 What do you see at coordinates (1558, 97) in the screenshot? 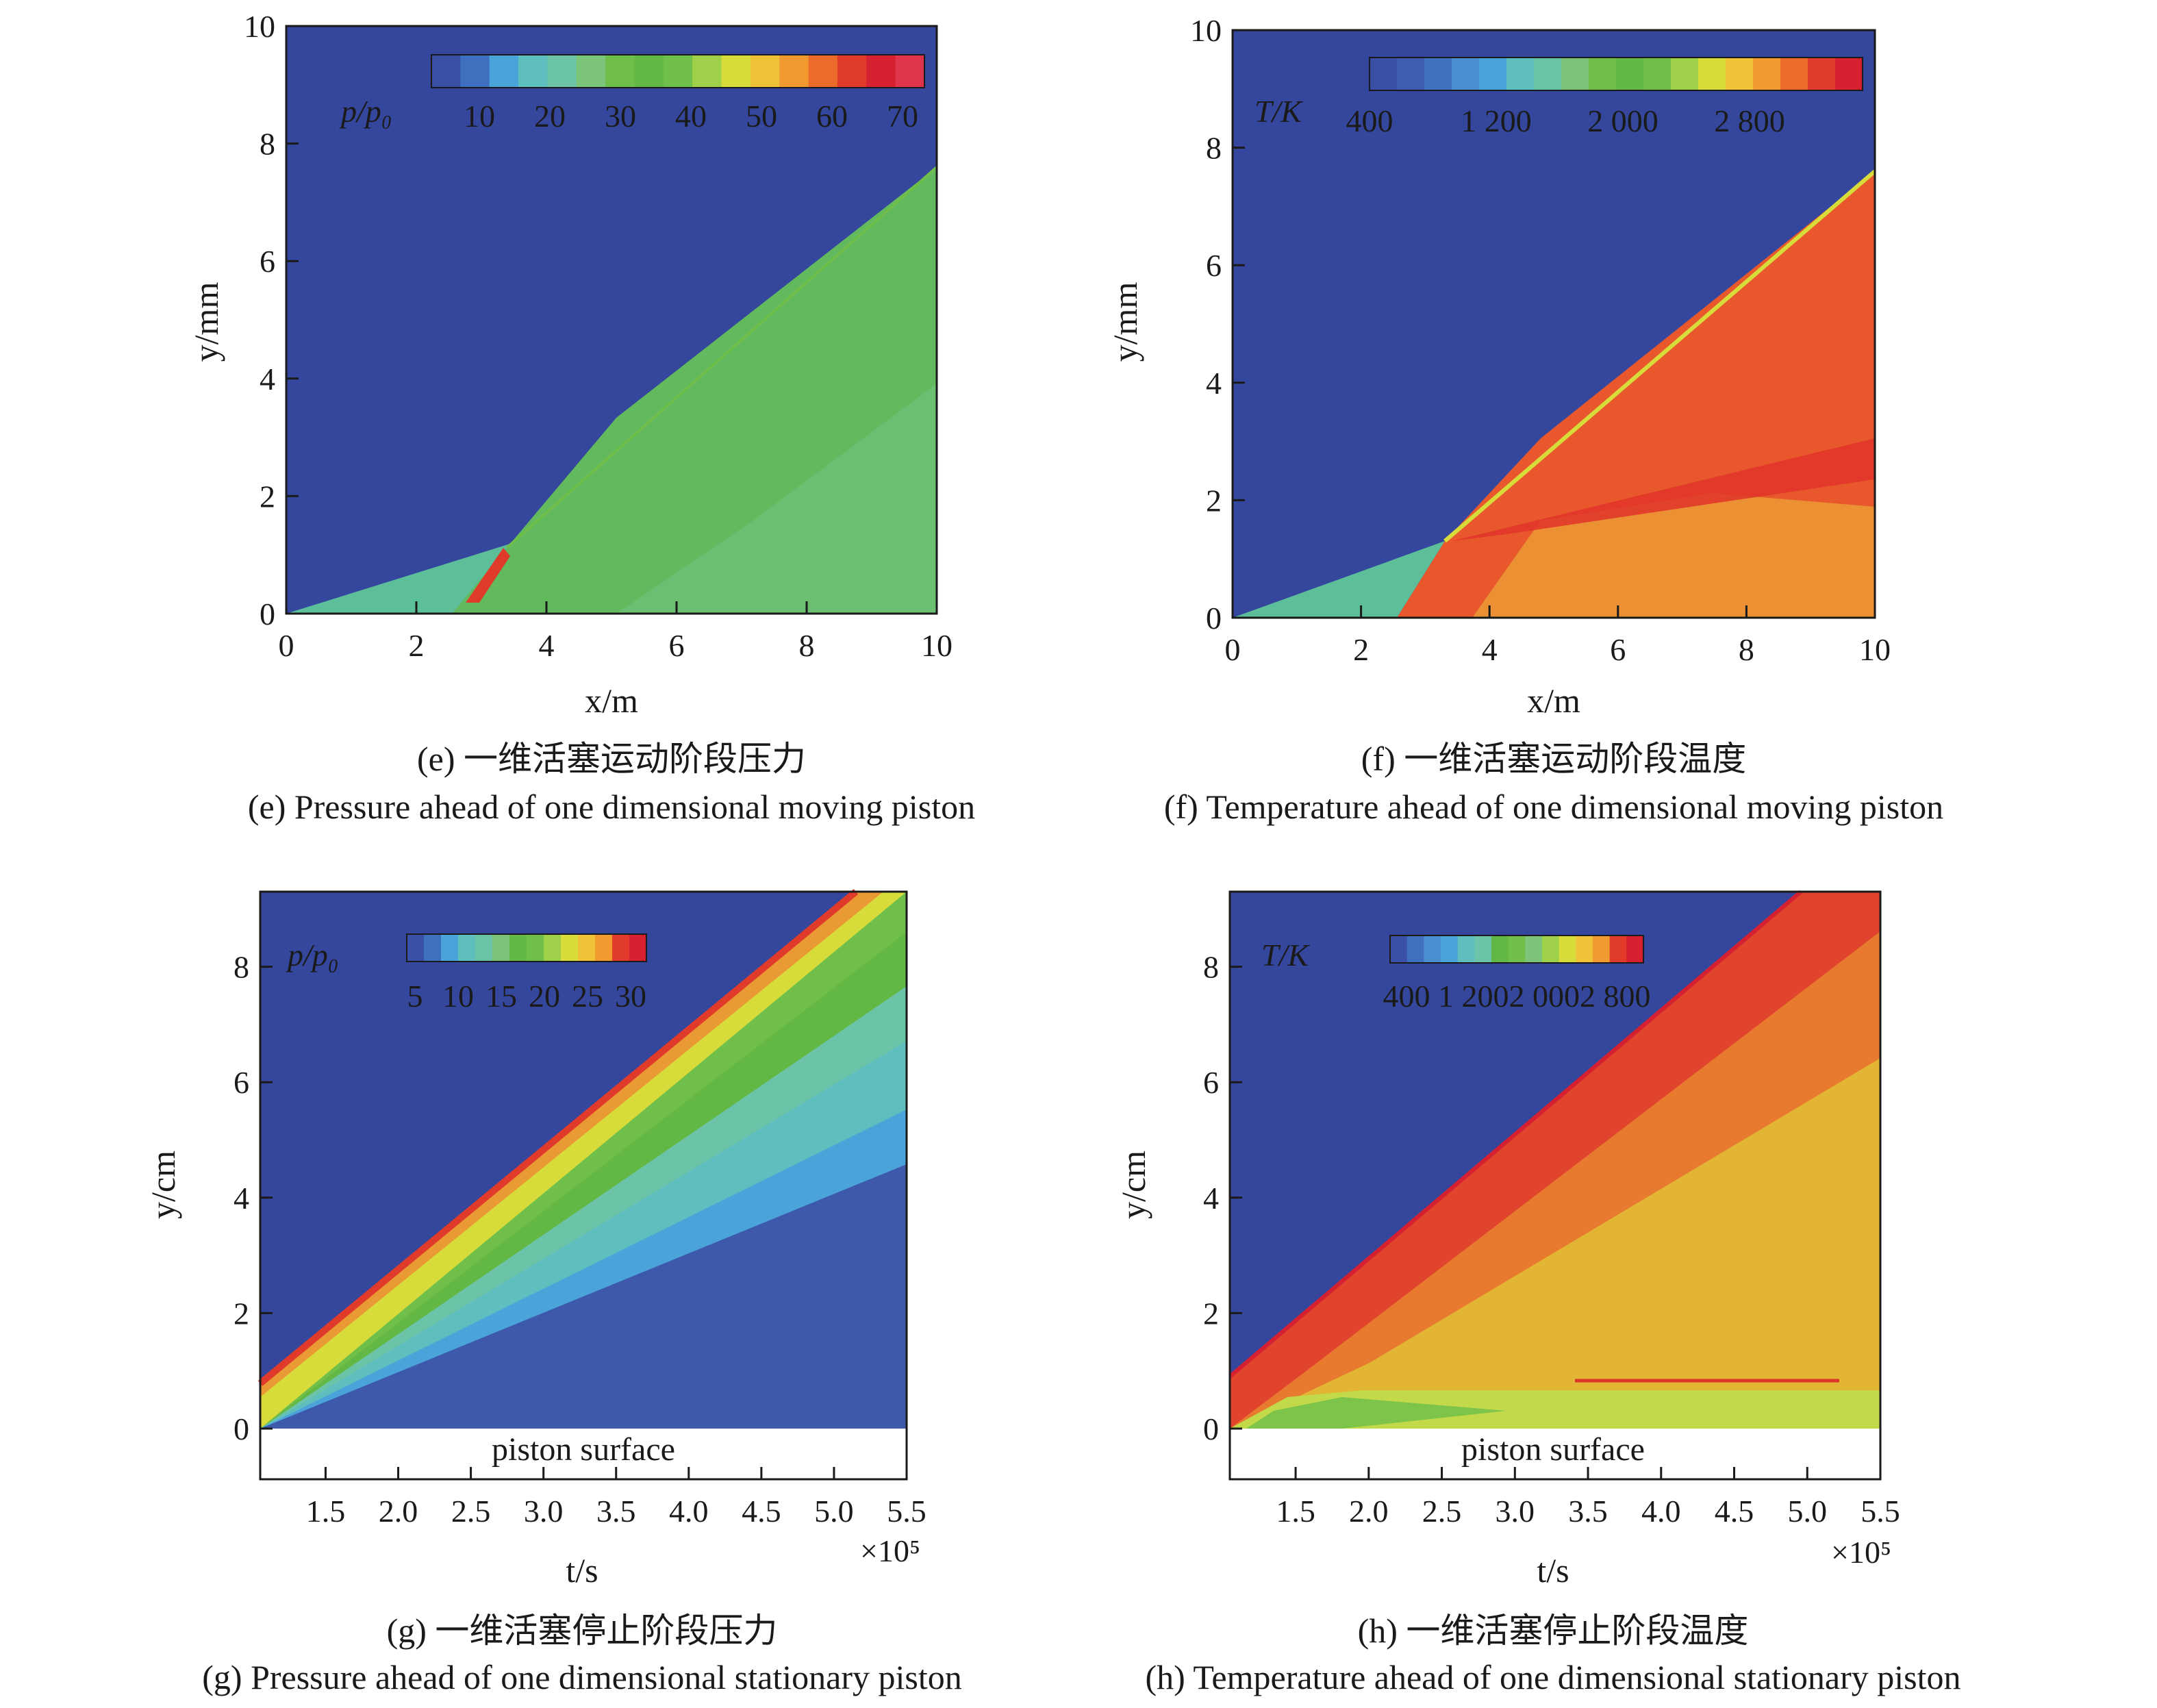
I see `panel-f-colorbar: T/K 400 1 200 2 000 2 800` at bounding box center [1558, 97].